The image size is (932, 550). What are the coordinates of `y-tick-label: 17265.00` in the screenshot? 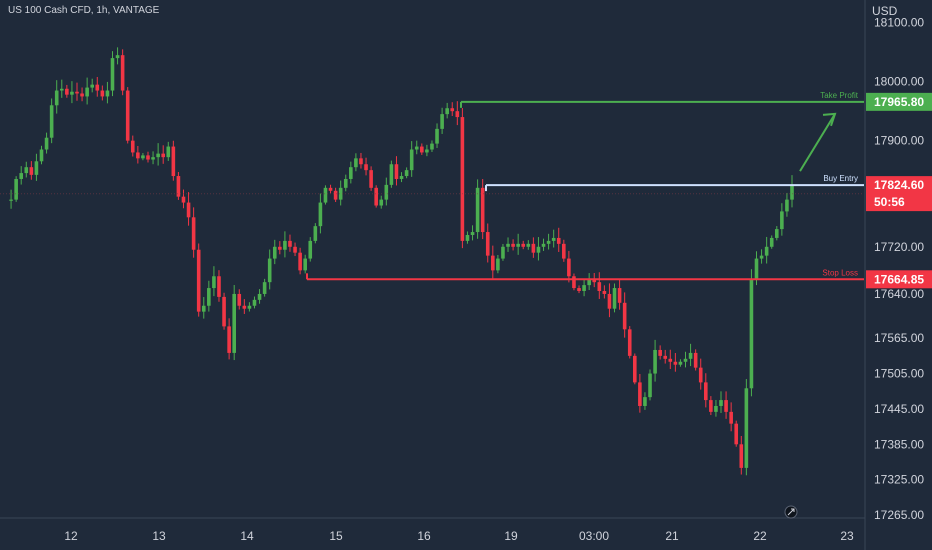 It's located at (899, 515).